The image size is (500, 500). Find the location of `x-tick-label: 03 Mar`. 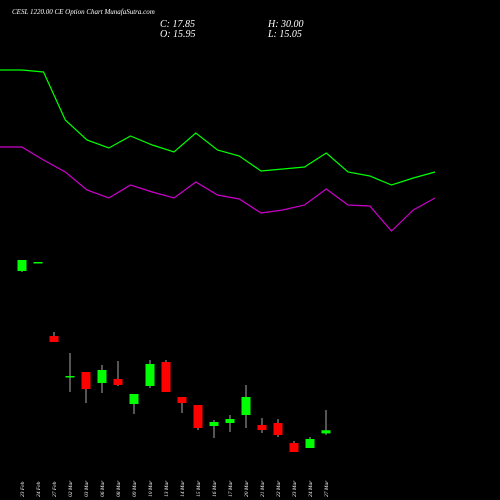

x-tick-label: 03 Mar is located at coordinates (87, 488).